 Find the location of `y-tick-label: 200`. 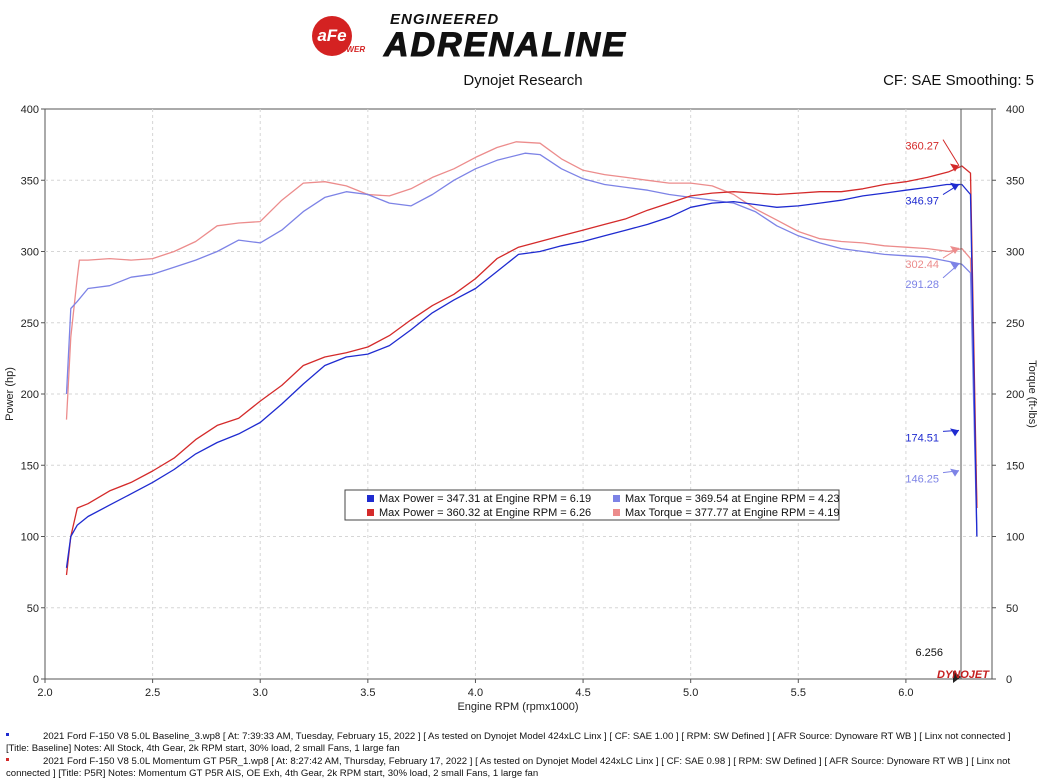

y-tick-label: 200 is located at coordinates (30, 395).